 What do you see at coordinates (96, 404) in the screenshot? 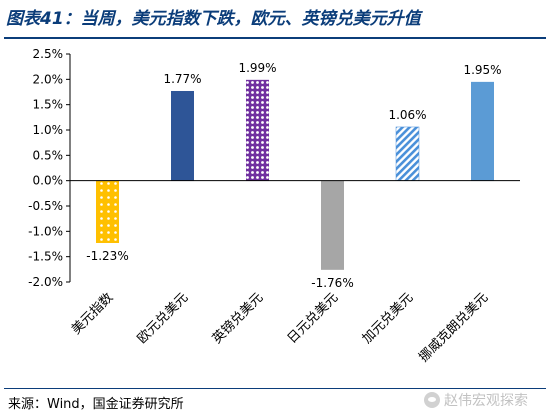
I see `source-note: 来源：Wind，国金证券研究所` at bounding box center [96, 404].